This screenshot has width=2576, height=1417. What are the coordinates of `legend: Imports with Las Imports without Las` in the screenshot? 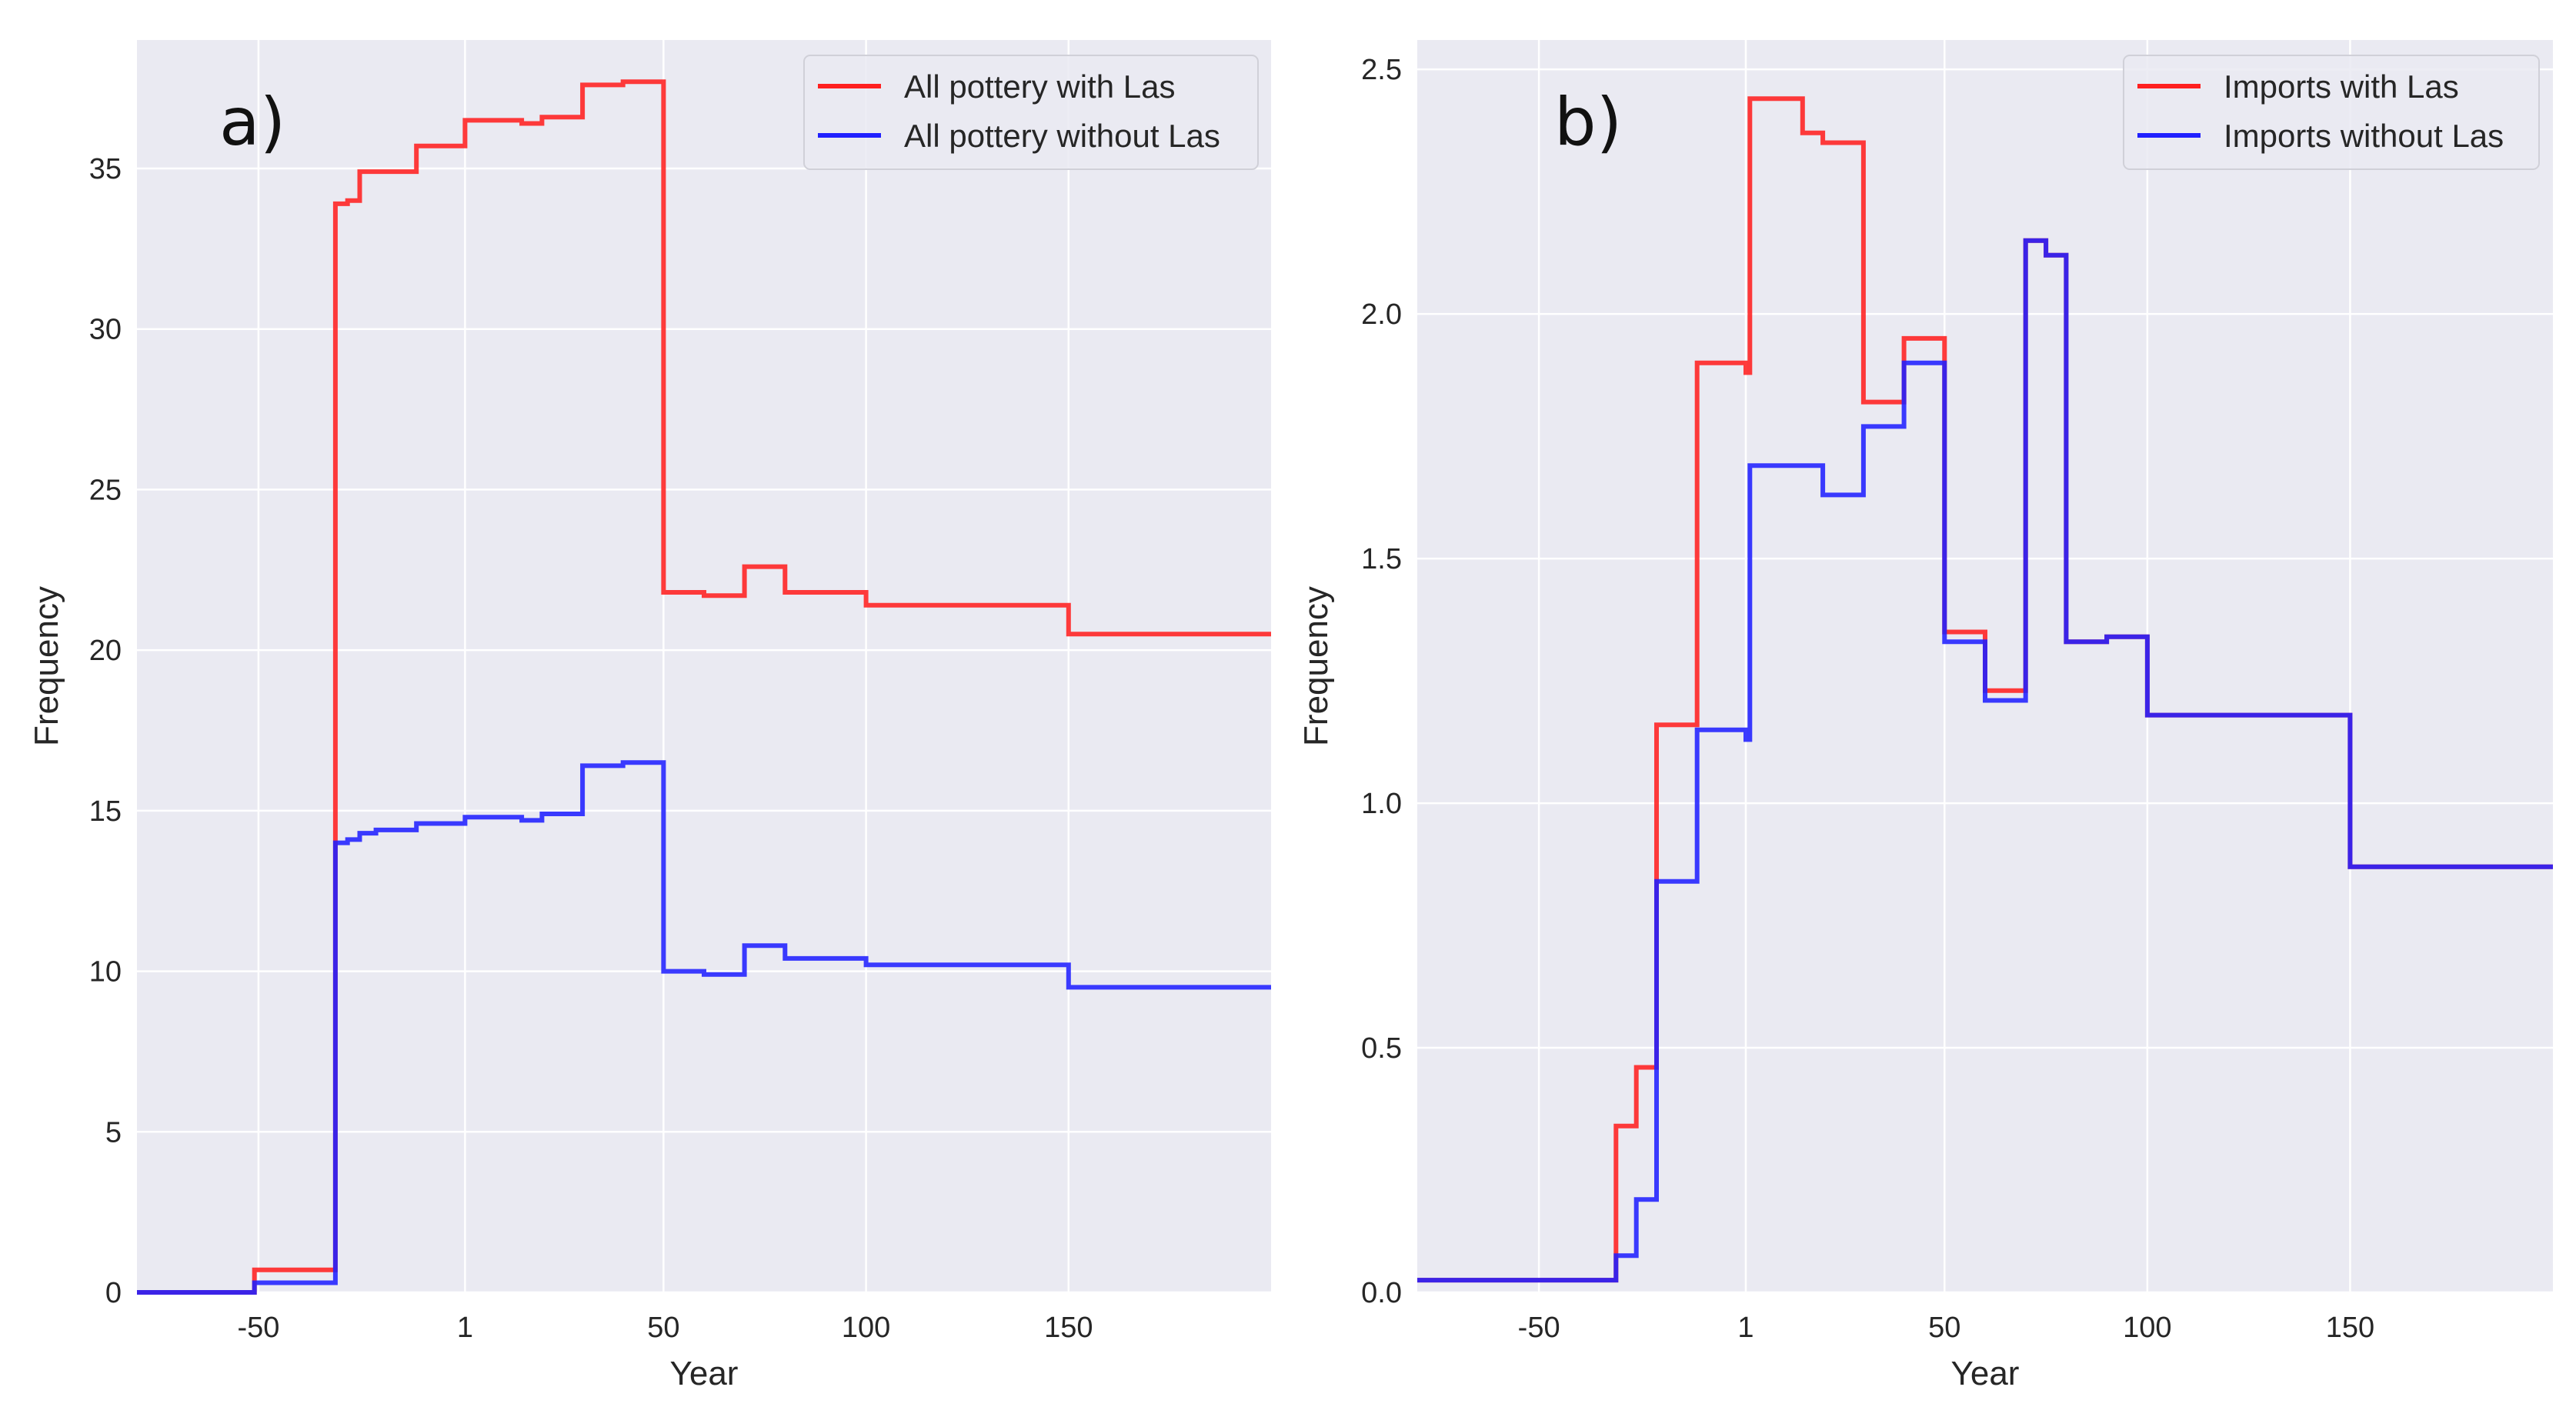 It's located at (2331, 112).